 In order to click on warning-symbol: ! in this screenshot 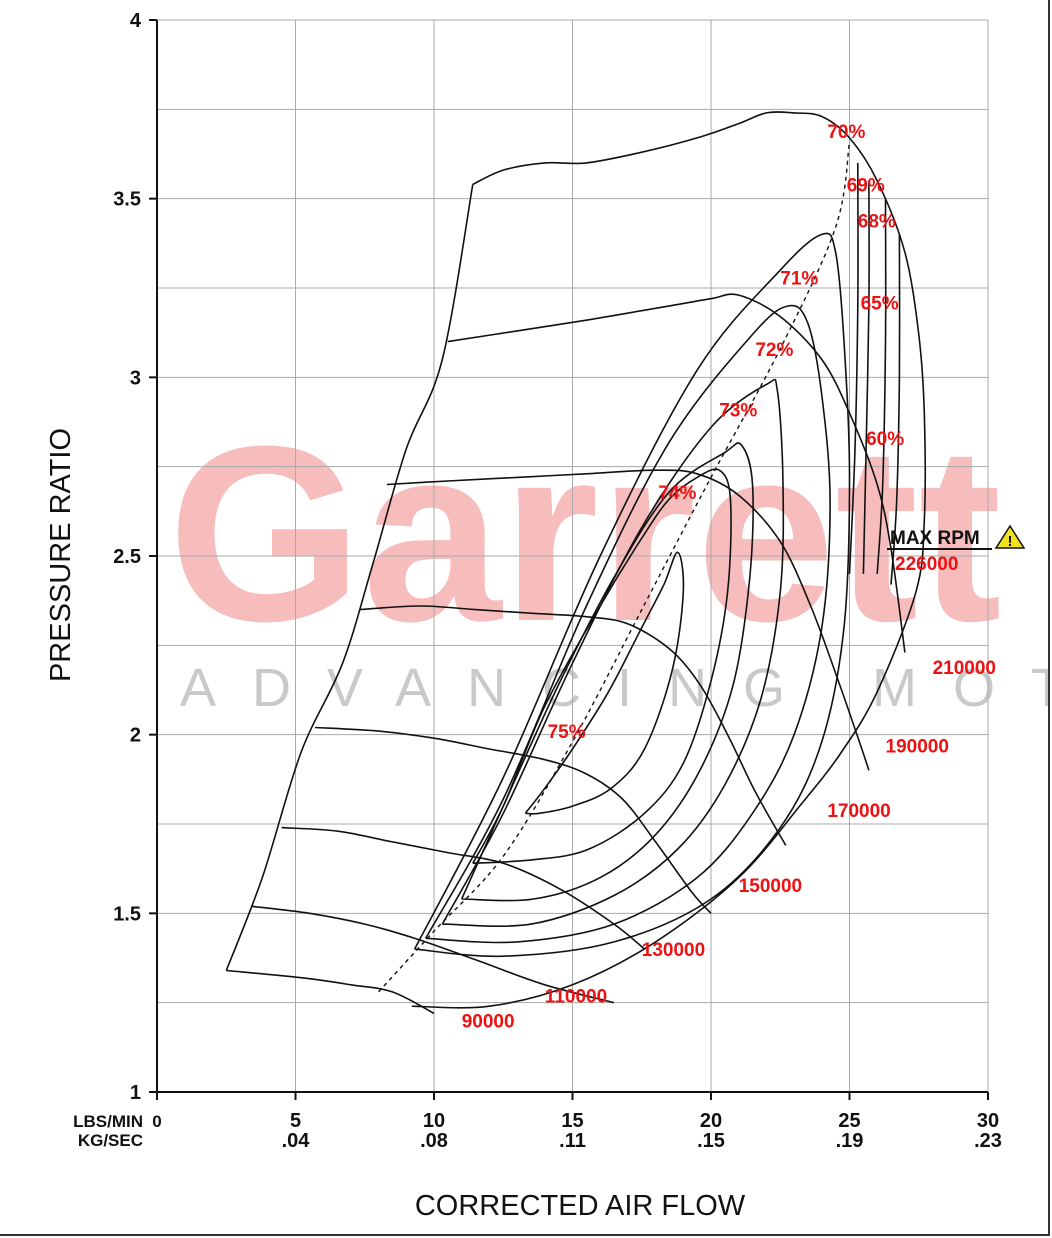, I will do `click(1010, 541)`.